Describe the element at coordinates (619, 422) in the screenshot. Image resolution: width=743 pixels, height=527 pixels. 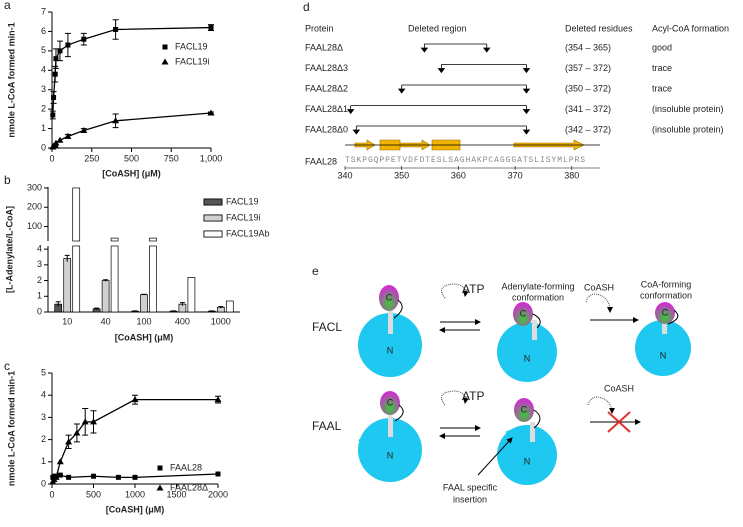
I see `blocked` at that location.